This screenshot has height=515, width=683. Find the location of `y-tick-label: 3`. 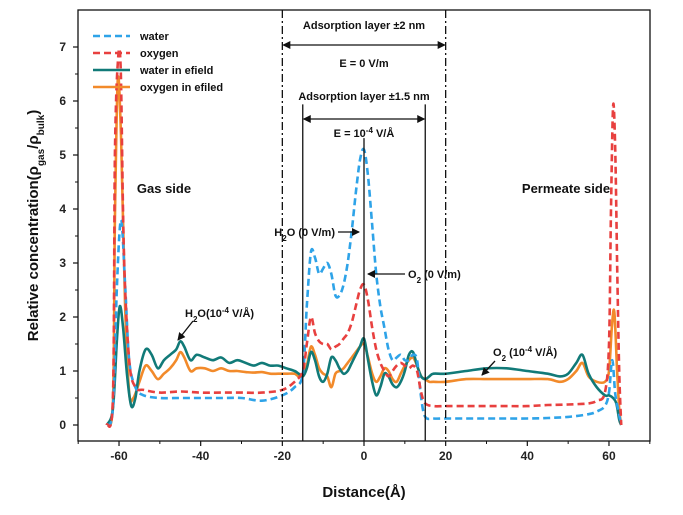

y-tick-label: 3 is located at coordinates (62, 263).